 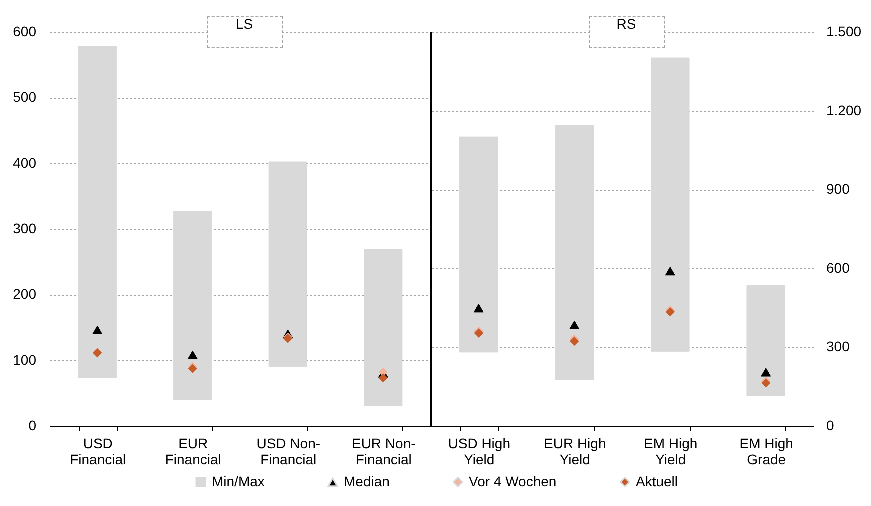 I want to click on y2-tick-label: 900, so click(x=838, y=189).